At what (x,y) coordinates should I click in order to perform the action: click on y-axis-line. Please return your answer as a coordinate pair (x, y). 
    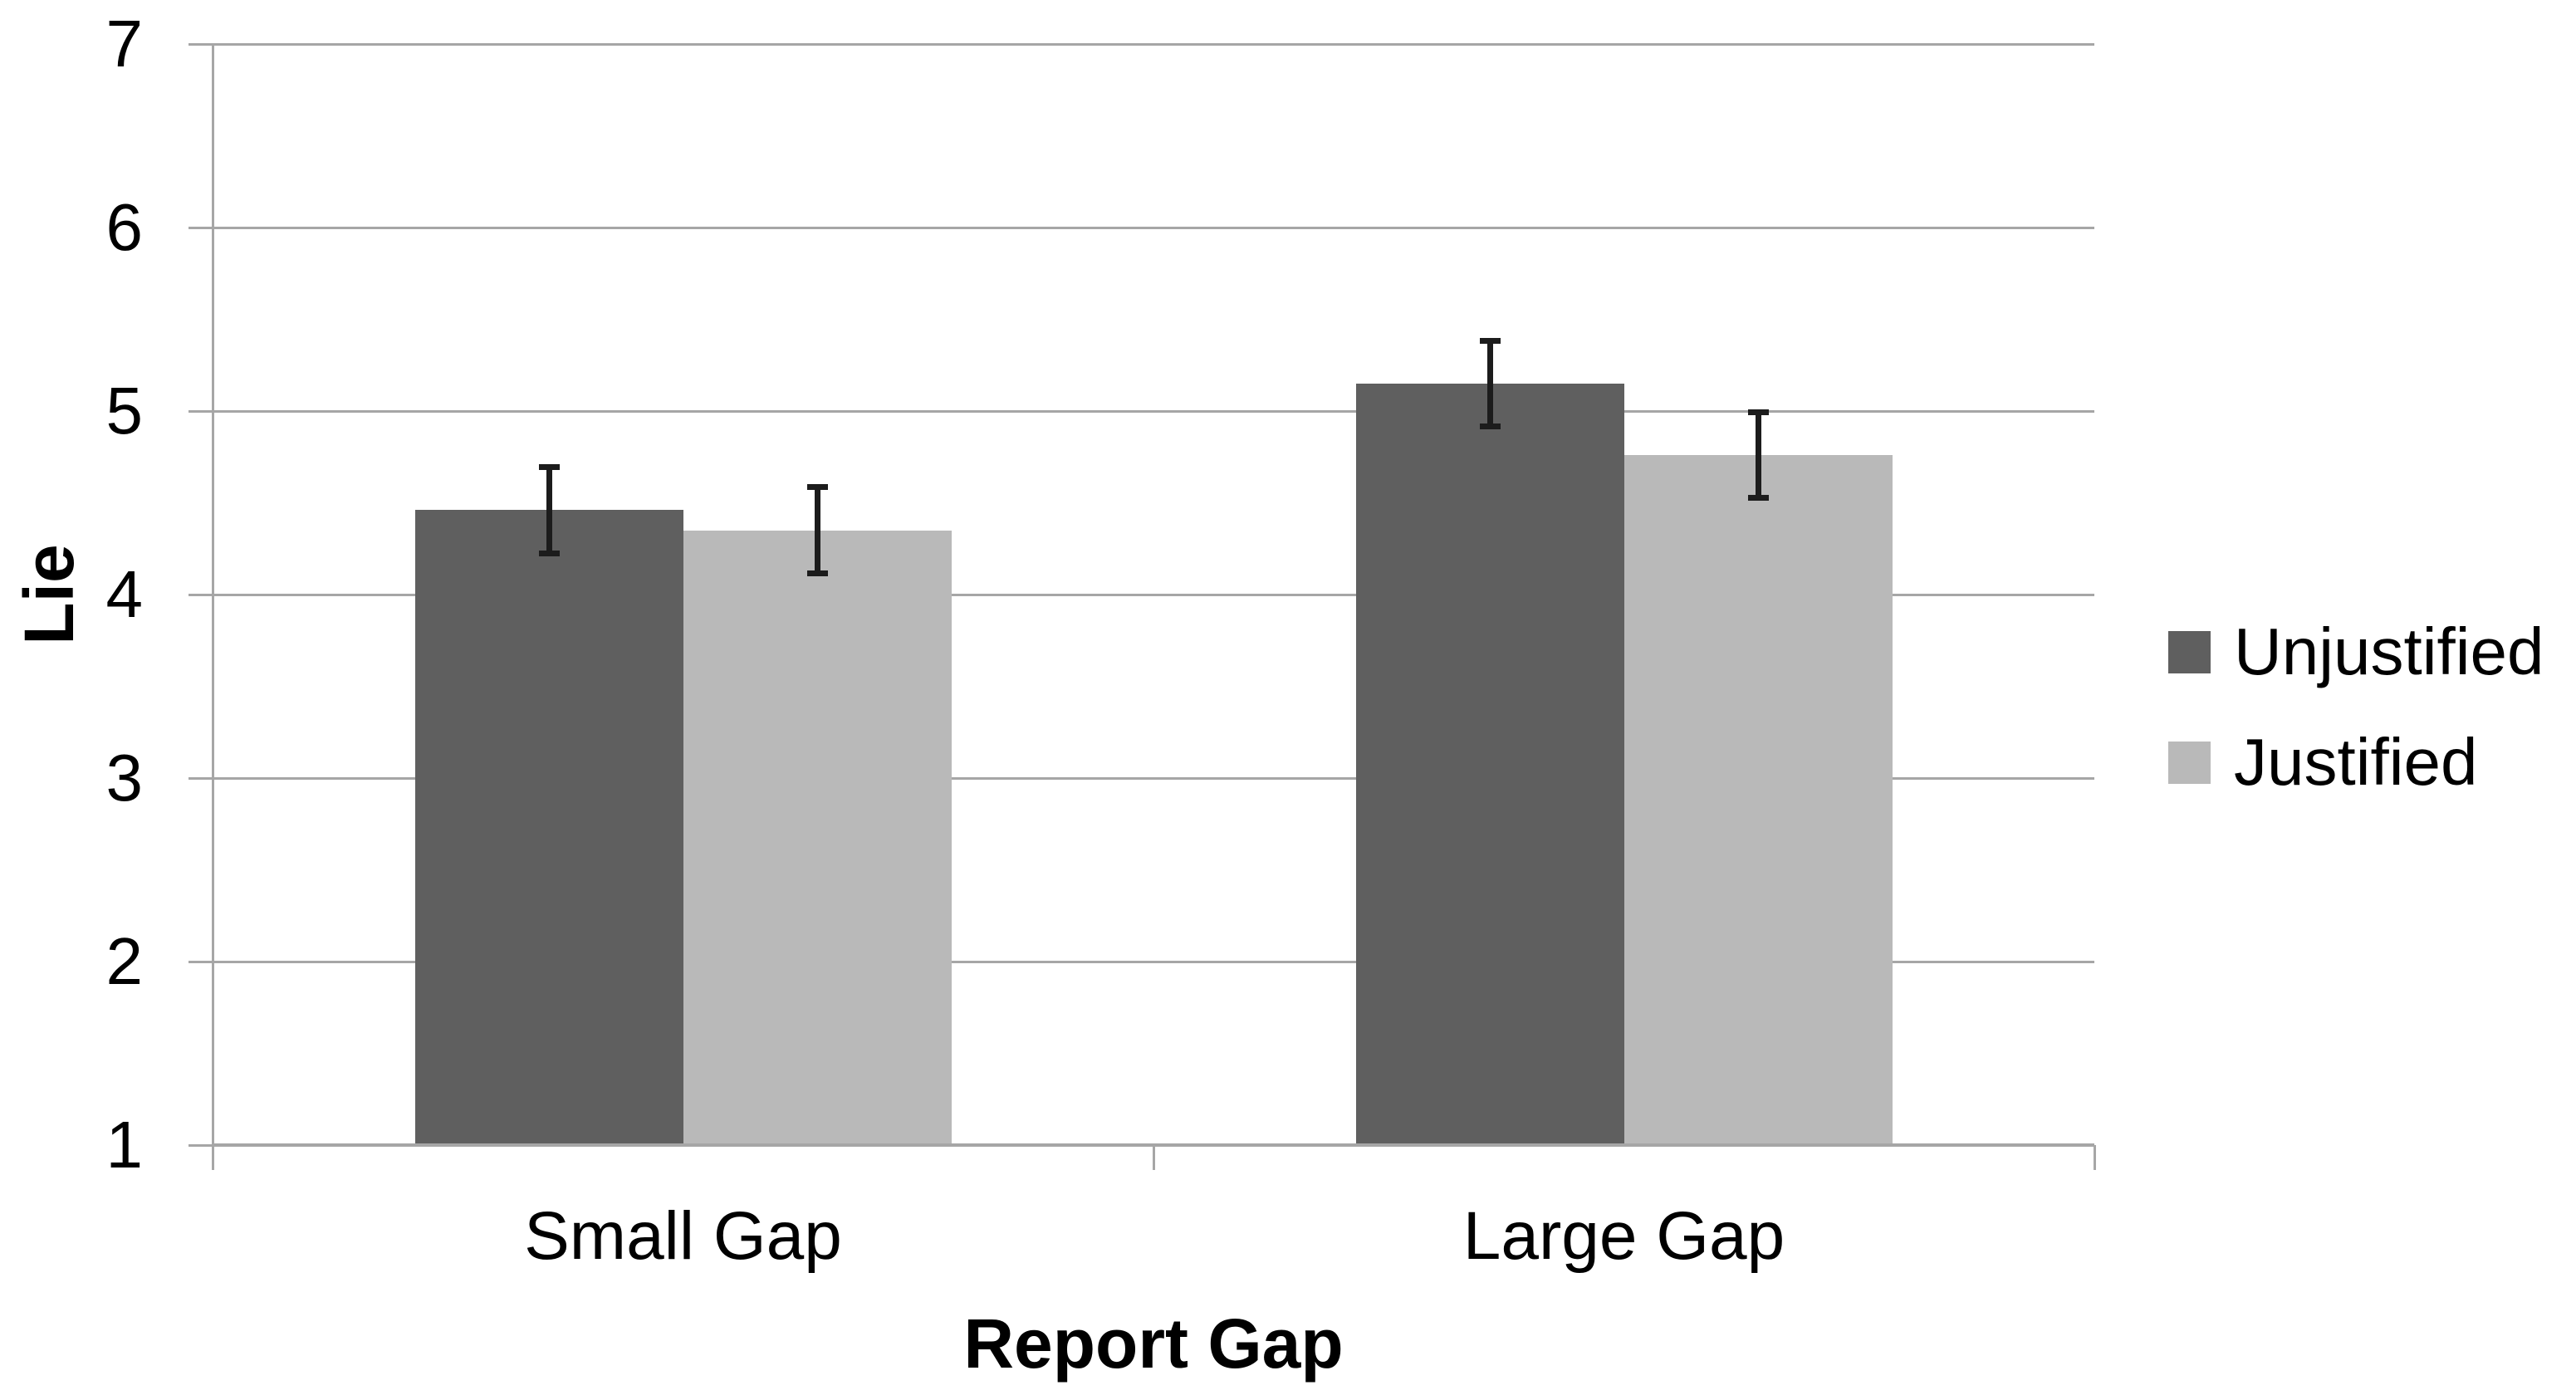
    Looking at the image, I should click on (213, 607).